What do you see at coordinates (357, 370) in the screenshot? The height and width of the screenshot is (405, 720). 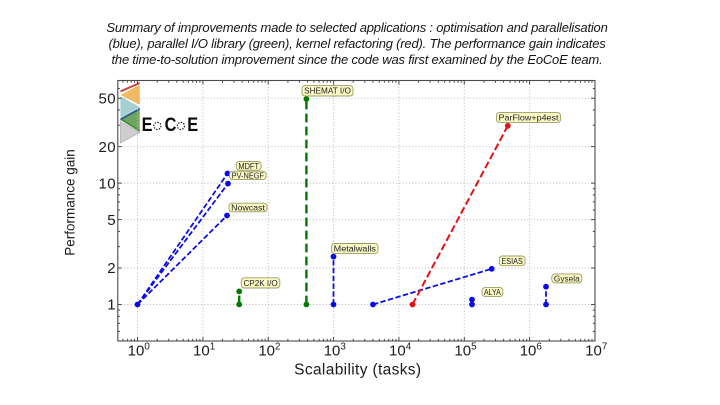 I see `svg-text: Scalability (tasks)` at bounding box center [357, 370].